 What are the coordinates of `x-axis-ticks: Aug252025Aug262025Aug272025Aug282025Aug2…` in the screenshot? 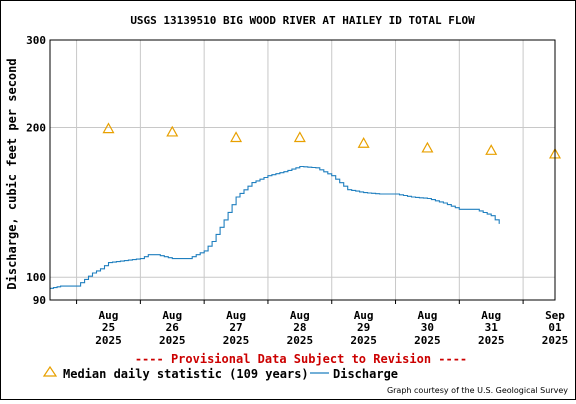 It's located at (322, 323).